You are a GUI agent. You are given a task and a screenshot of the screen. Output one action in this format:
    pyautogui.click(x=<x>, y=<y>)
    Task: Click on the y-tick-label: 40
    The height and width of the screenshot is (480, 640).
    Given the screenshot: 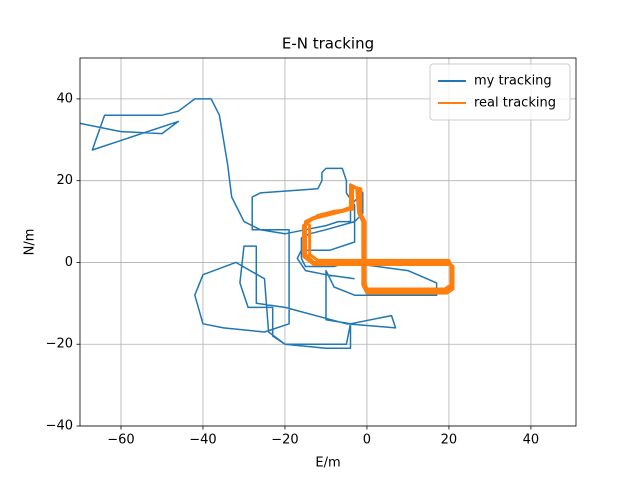 What is the action you would take?
    pyautogui.click(x=64, y=98)
    